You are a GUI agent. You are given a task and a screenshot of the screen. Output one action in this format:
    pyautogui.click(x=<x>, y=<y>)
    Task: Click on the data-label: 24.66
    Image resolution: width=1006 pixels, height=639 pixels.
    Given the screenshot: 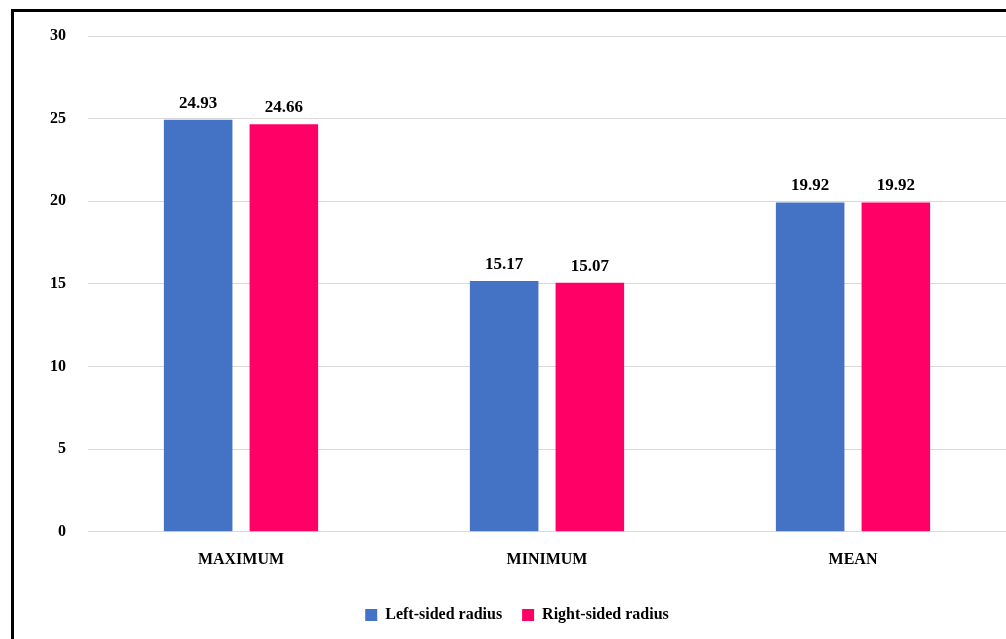 What is the action you would take?
    pyautogui.click(x=283, y=107)
    